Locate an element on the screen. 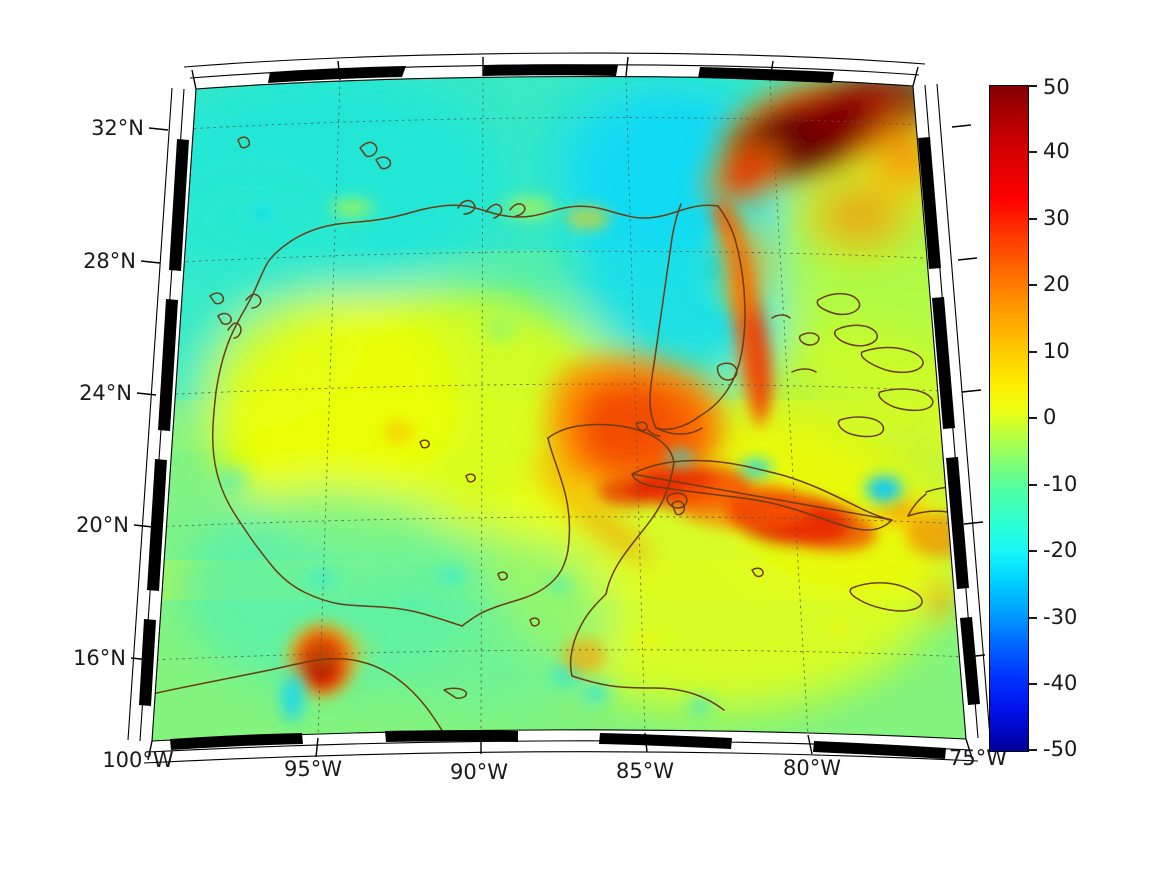 This screenshot has width=1167, height=879. x-tick-label-85w: 85°W is located at coordinates (645, 771).